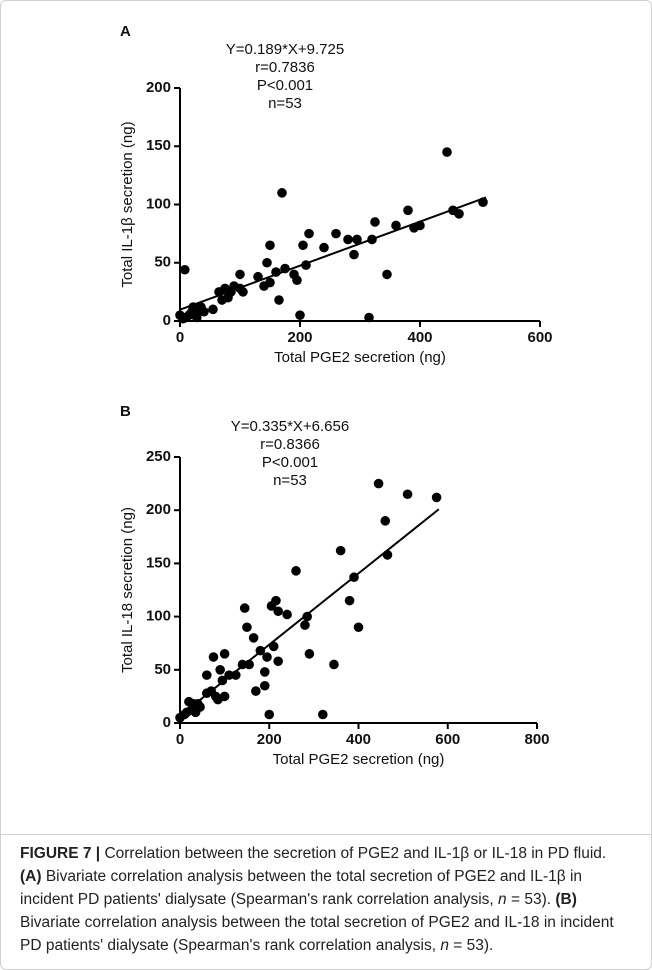 This screenshot has height=970, width=652. I want to click on annotation: Y=0.335*X+6.656, so click(290, 426).